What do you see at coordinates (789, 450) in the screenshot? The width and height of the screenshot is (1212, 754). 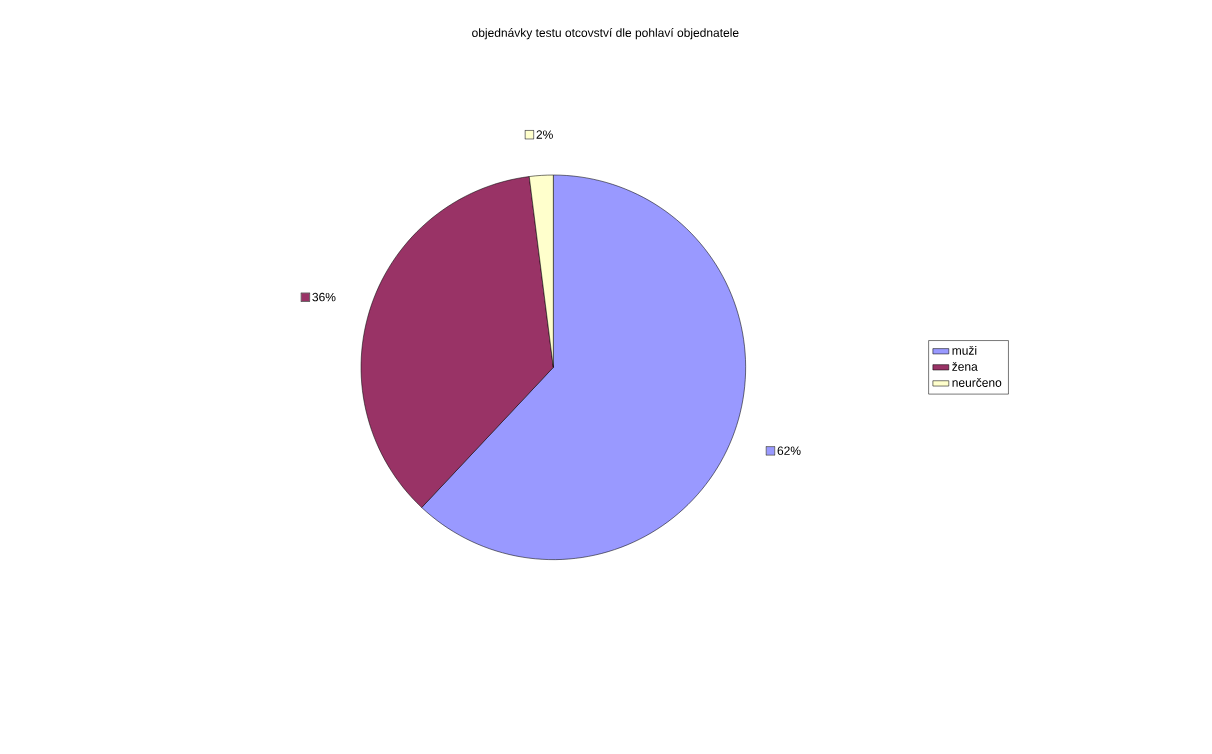 I see `data-label: 62%` at bounding box center [789, 450].